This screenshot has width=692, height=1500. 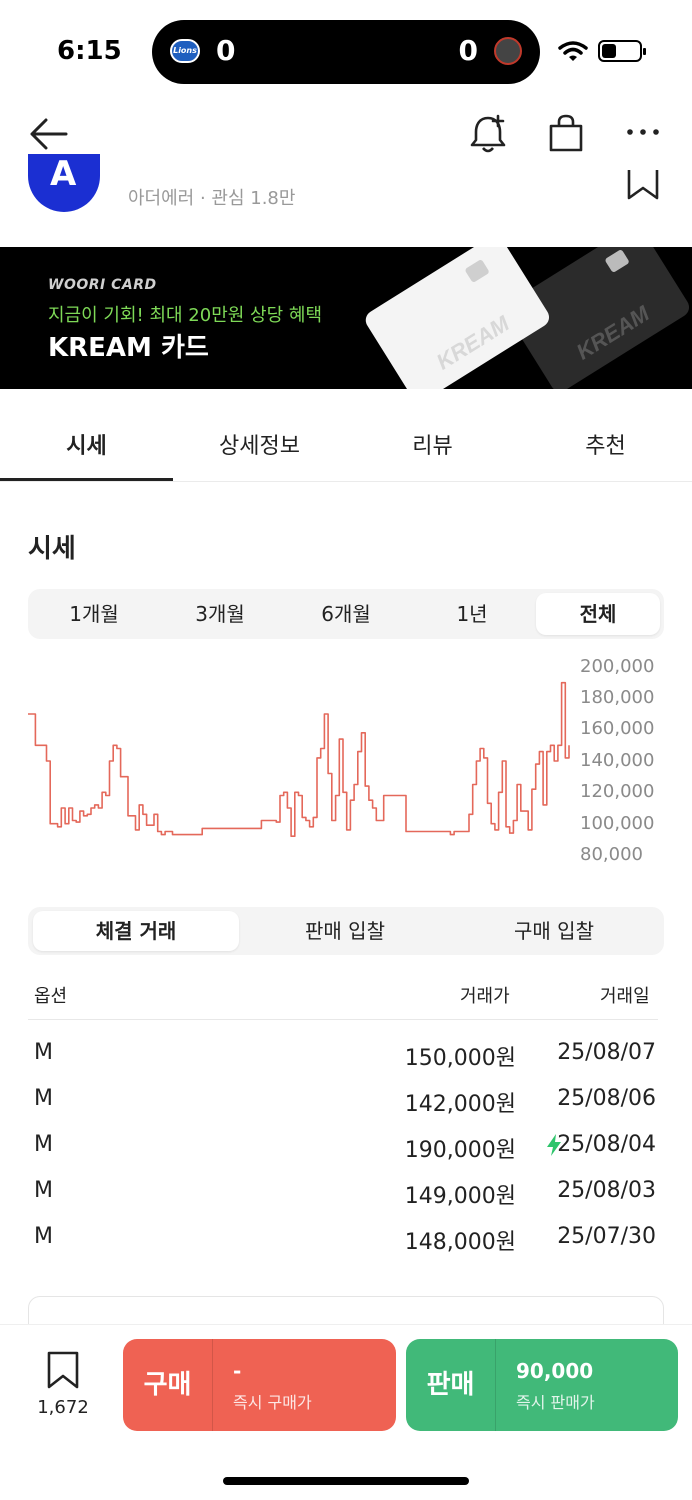 What do you see at coordinates (102, 285) in the screenshot?
I see `banner-card-brand: WOORI CARD` at bounding box center [102, 285].